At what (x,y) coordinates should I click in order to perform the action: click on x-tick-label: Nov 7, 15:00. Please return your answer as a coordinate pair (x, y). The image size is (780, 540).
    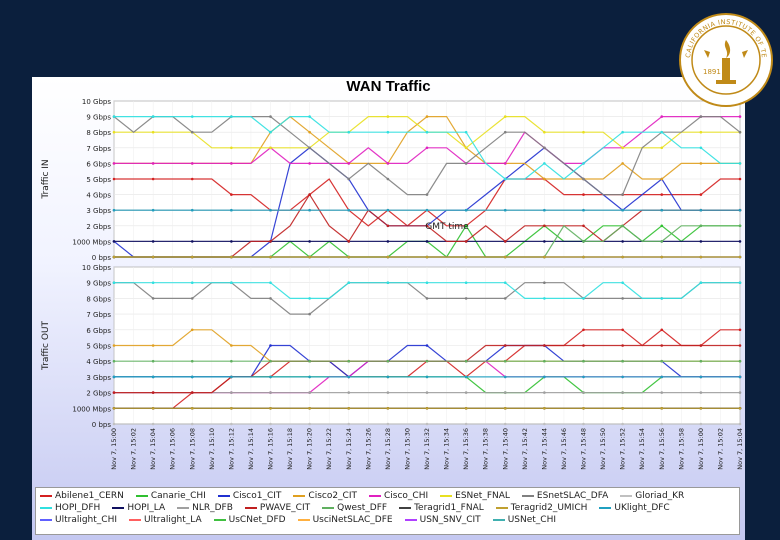
    Looking at the image, I should click on (701, 449).